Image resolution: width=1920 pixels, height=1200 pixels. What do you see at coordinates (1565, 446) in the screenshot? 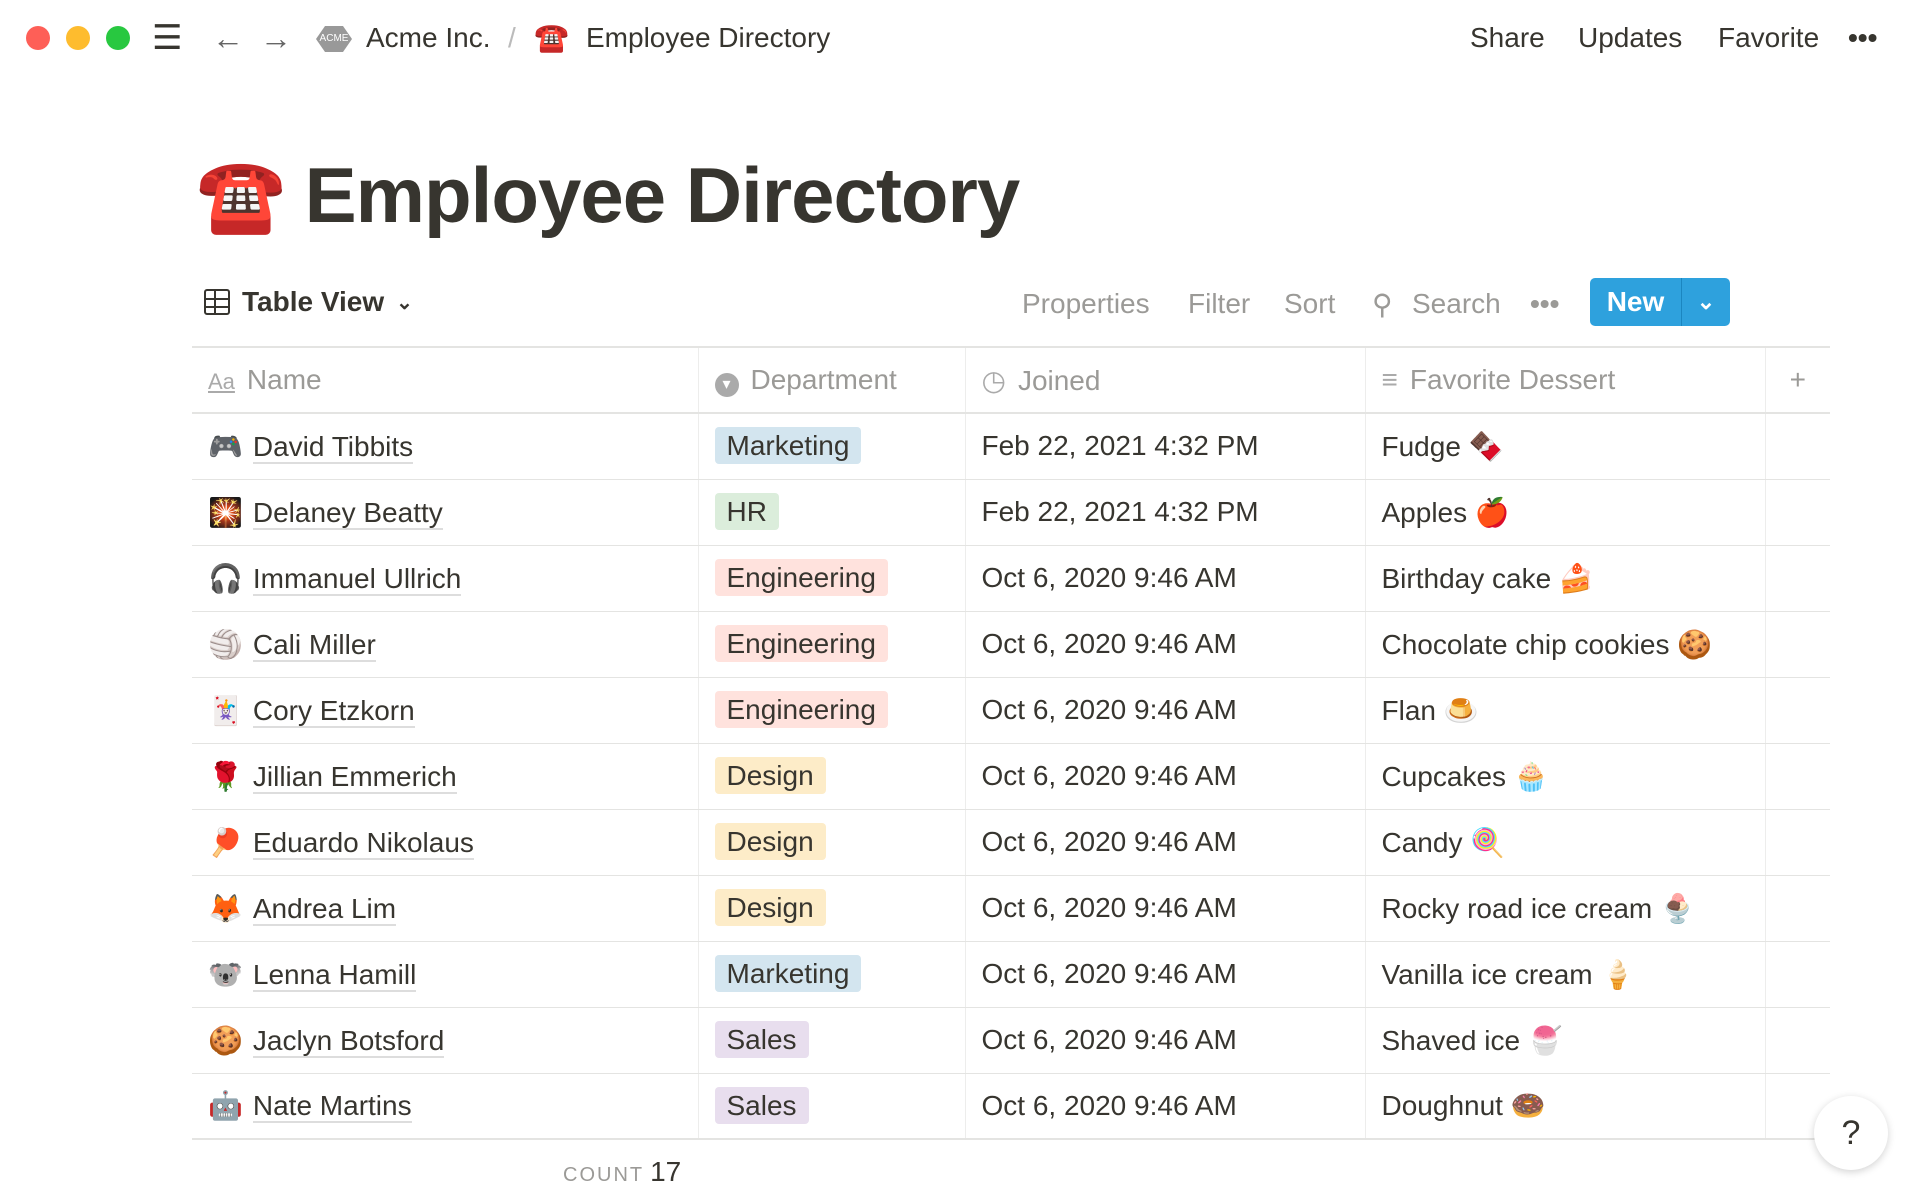
I see `dessert-cell: Fudge 🍫` at bounding box center [1565, 446].